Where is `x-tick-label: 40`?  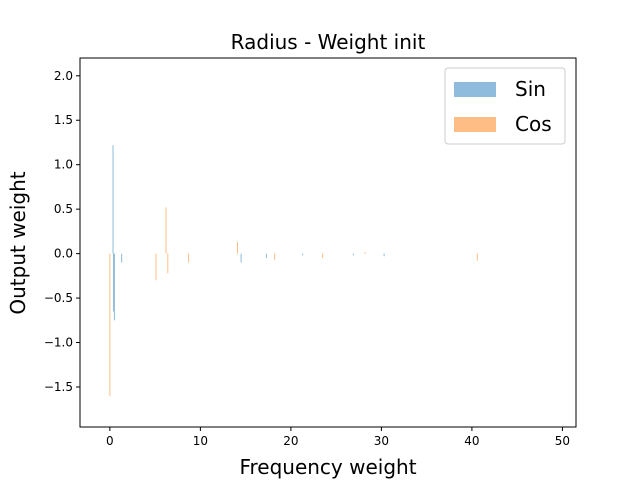
x-tick-label: 40 is located at coordinates (471, 441).